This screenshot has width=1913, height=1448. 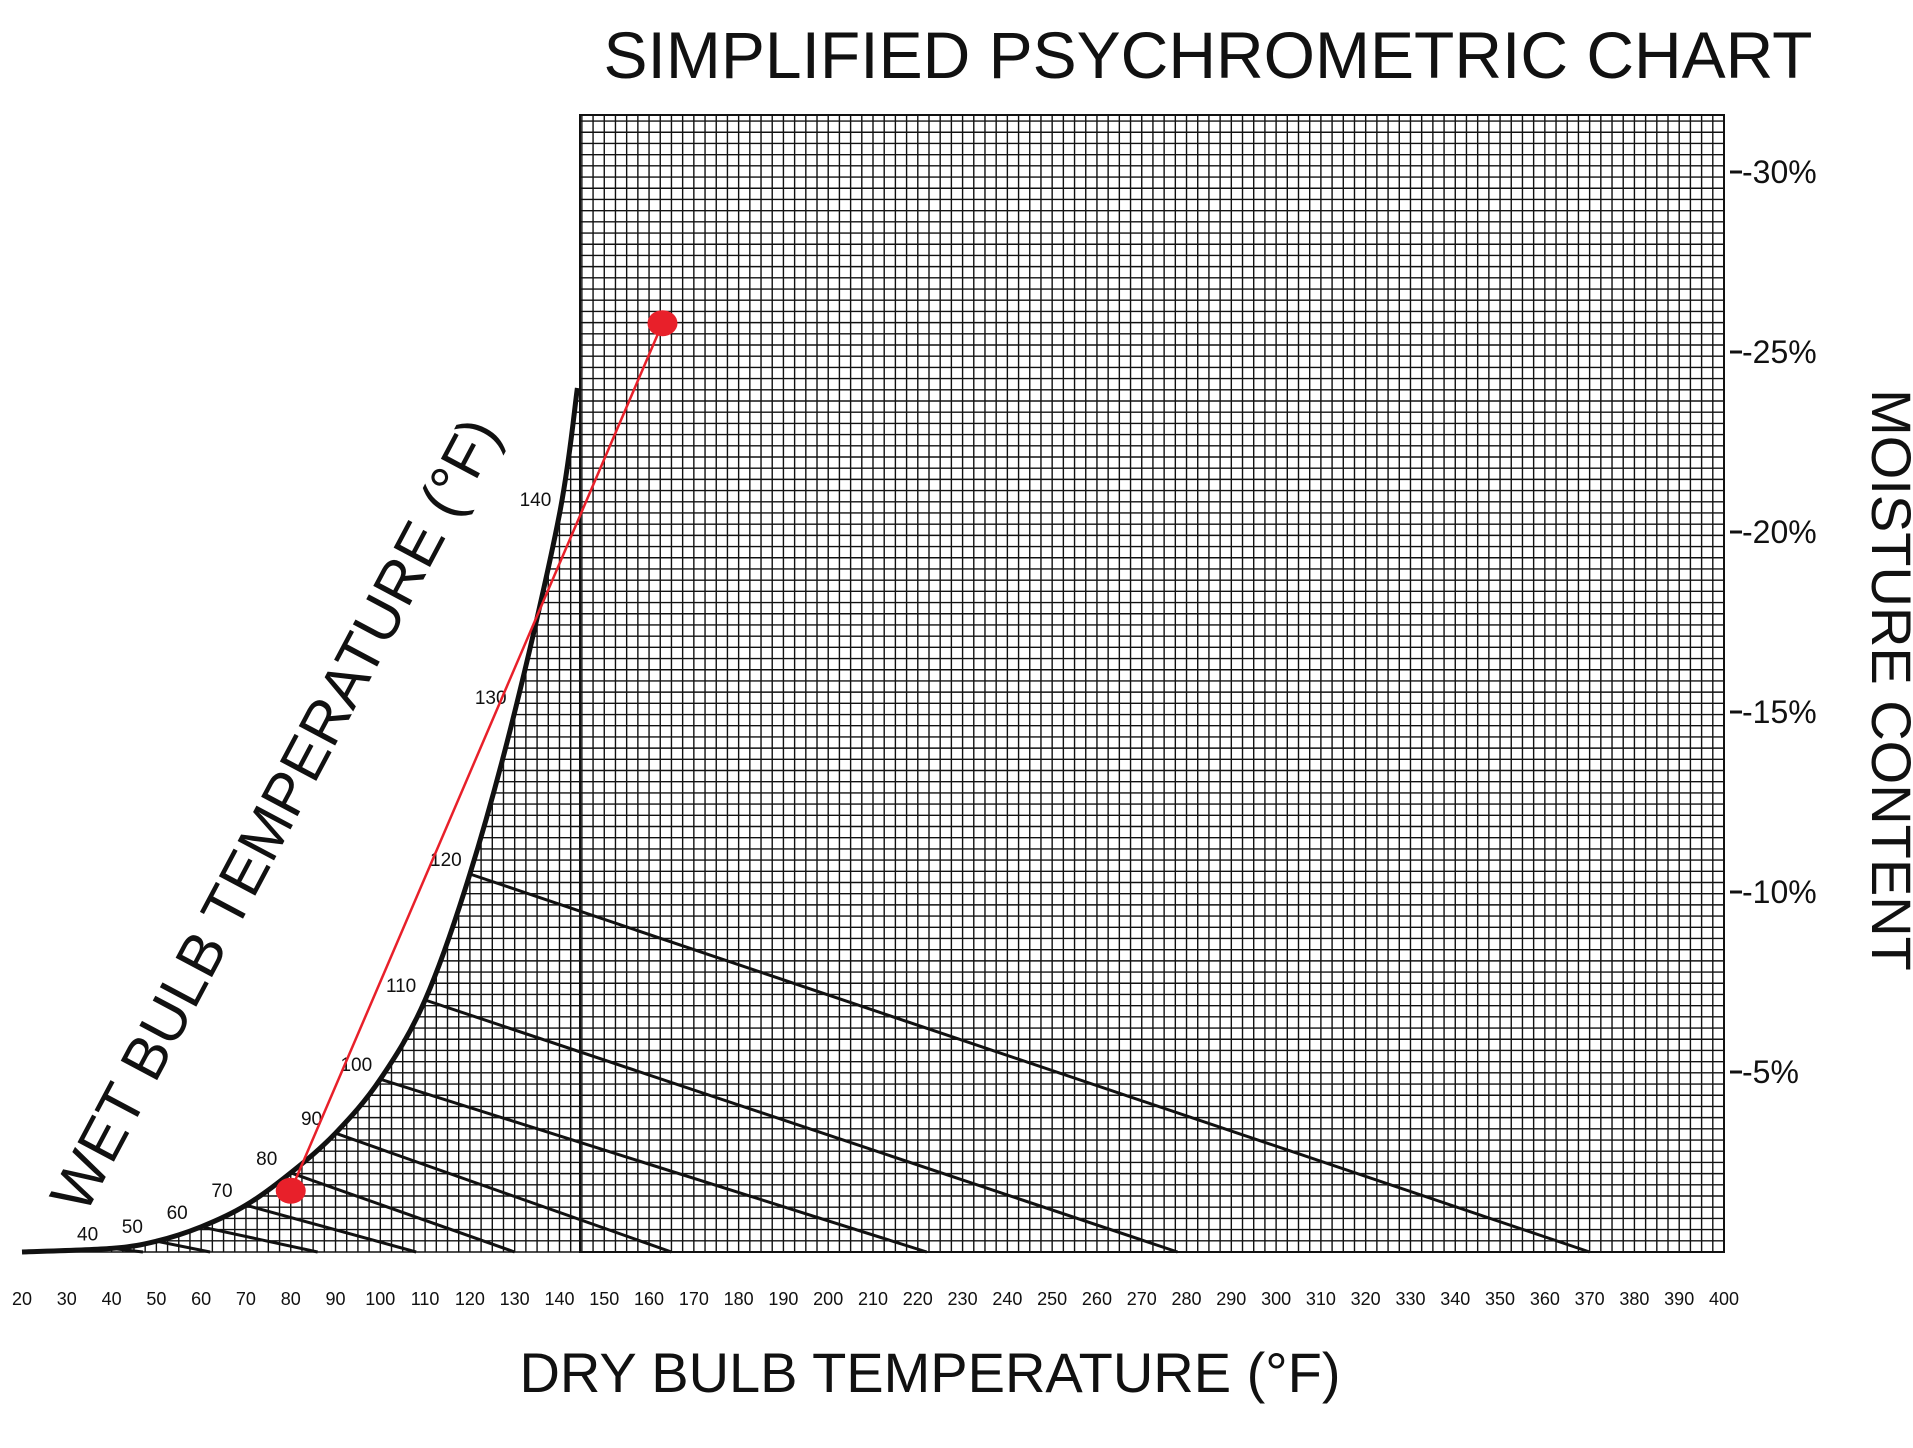 I want to click on process-line, so click(x=476, y=757).